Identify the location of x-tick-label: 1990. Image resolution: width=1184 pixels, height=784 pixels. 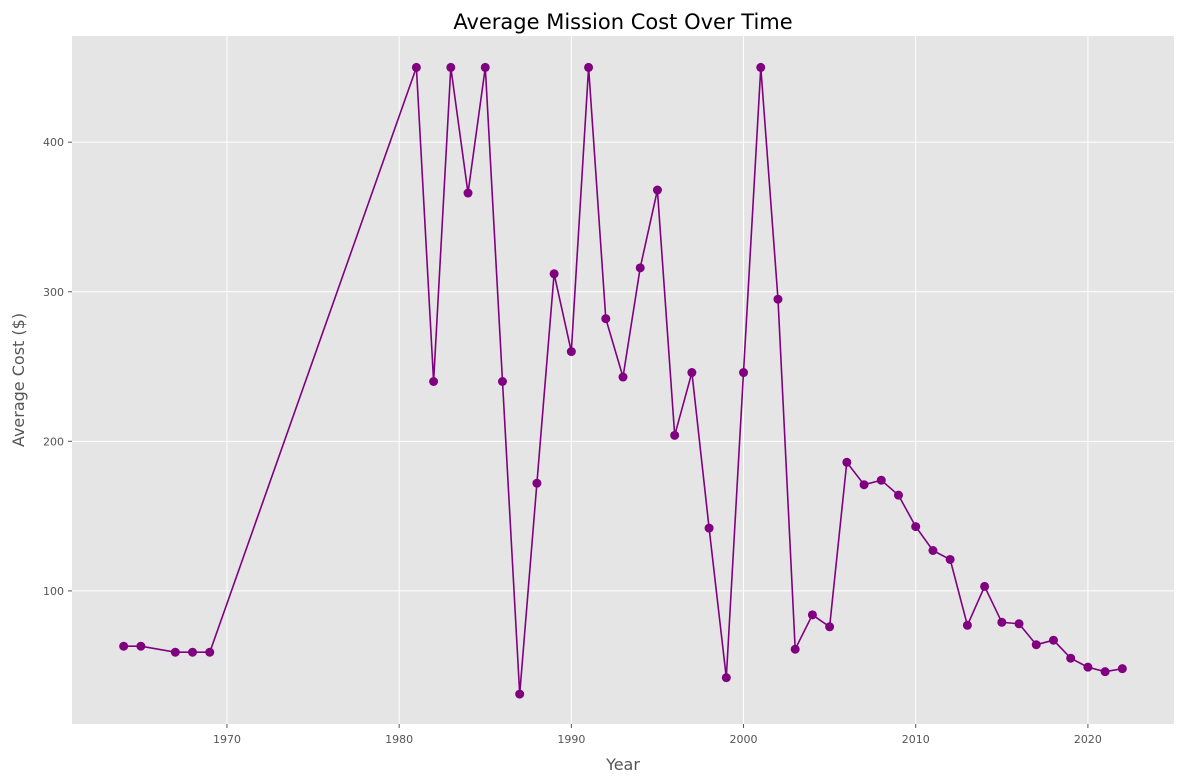
(571, 739).